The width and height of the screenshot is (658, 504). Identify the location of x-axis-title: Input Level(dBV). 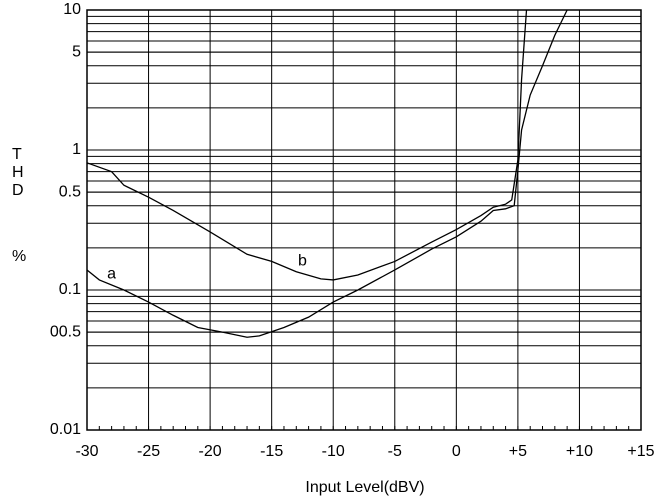
(364, 487).